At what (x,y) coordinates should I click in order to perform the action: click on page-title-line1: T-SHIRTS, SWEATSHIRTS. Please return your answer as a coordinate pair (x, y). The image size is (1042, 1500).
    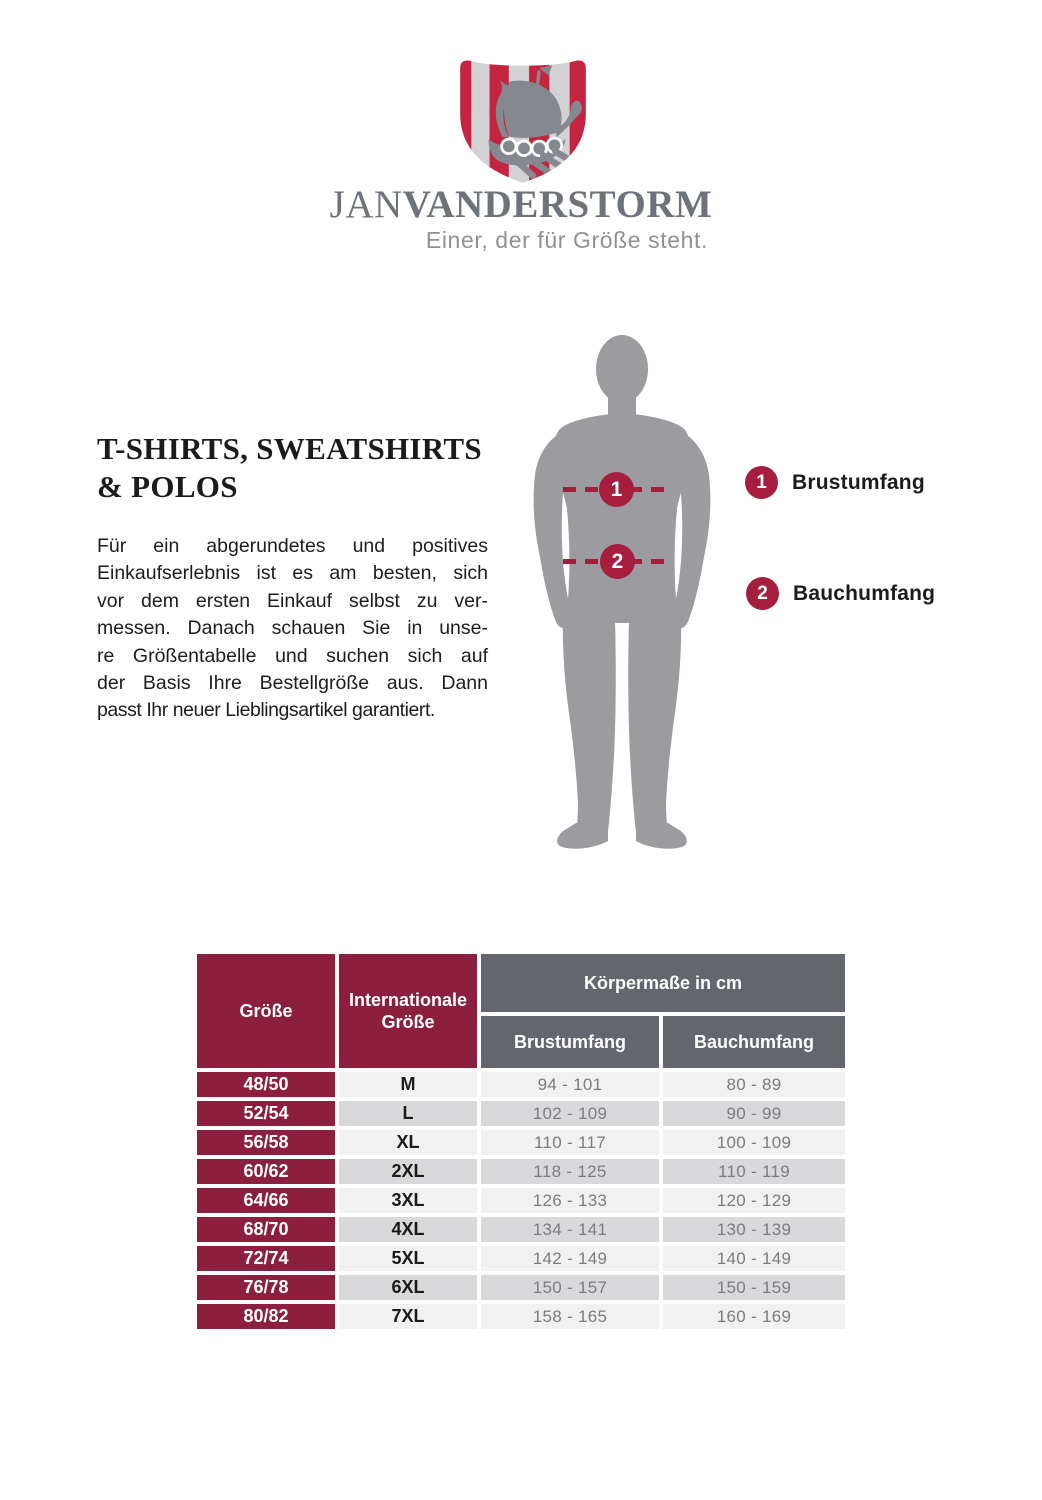
    Looking at the image, I should click on (289, 448).